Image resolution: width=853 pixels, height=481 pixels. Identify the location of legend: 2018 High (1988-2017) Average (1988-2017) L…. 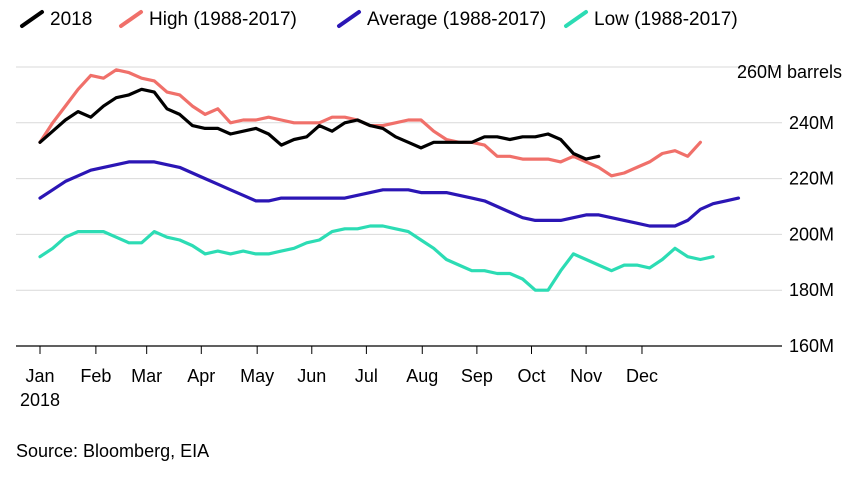
(379, 19).